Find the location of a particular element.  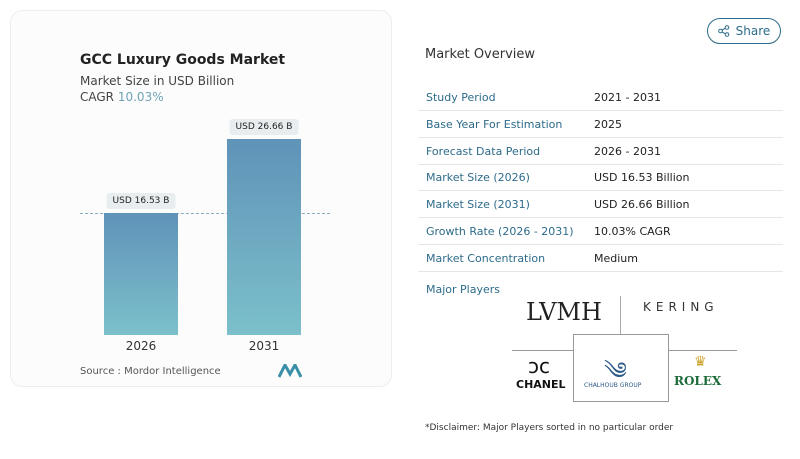

rolex-logo: ROLEX is located at coordinates (698, 381).